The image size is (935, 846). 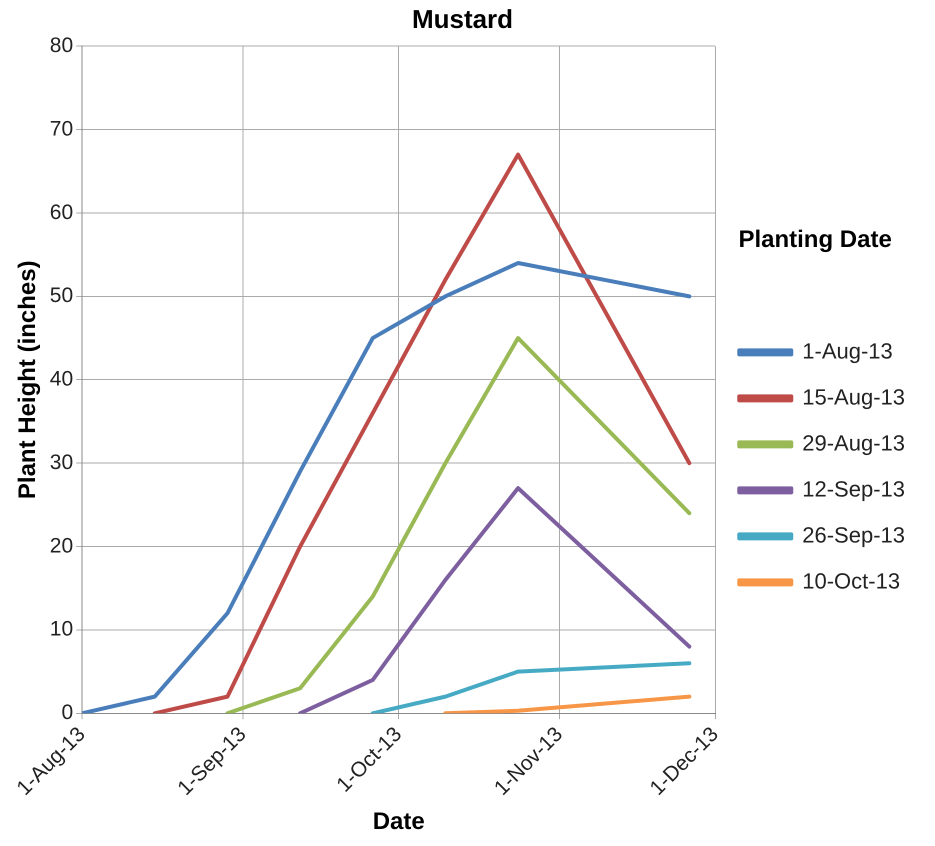 I want to click on y-tick-label: 40, so click(x=62, y=379).